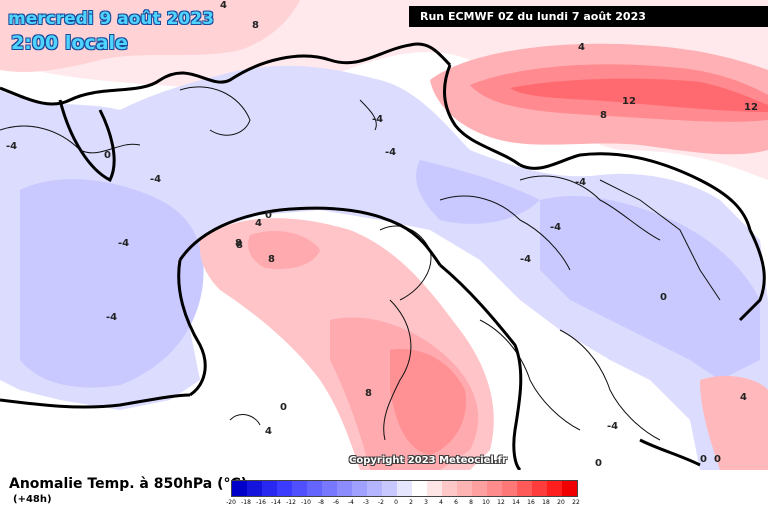 This screenshot has height=512, width=768. Describe the element at coordinates (426, 502) in the screenshot. I see `scale-label: 3` at that location.